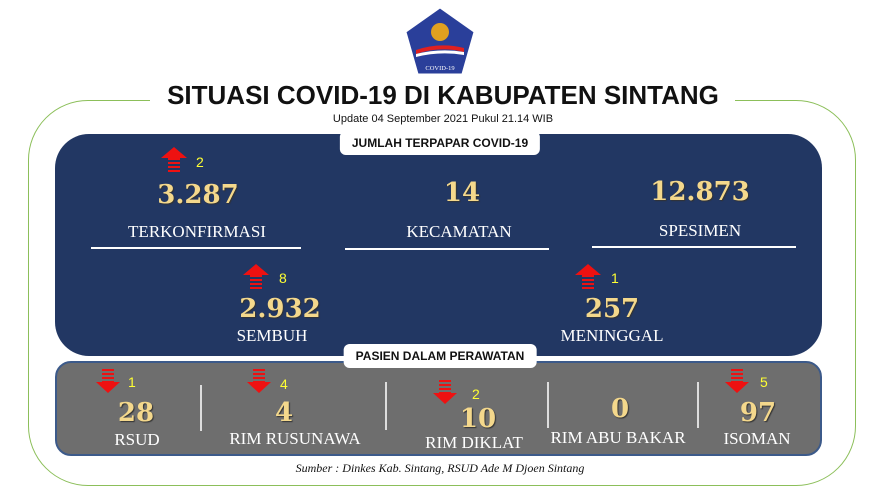 The width and height of the screenshot is (881, 493). Describe the element at coordinates (440, 356) in the screenshot. I see `perawatan-label: PASIEN DALAM PERAWATAN` at that location.